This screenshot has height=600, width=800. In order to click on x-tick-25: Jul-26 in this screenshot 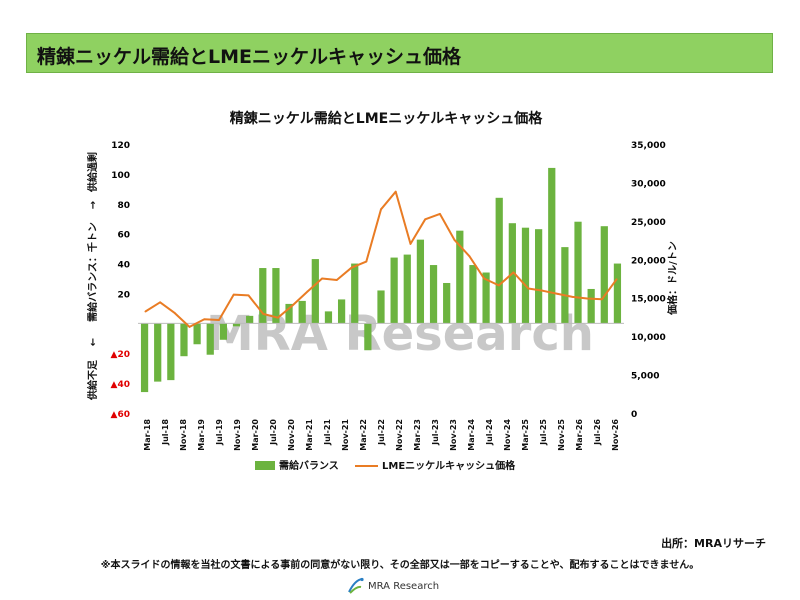, I will do `click(597, 432)`.